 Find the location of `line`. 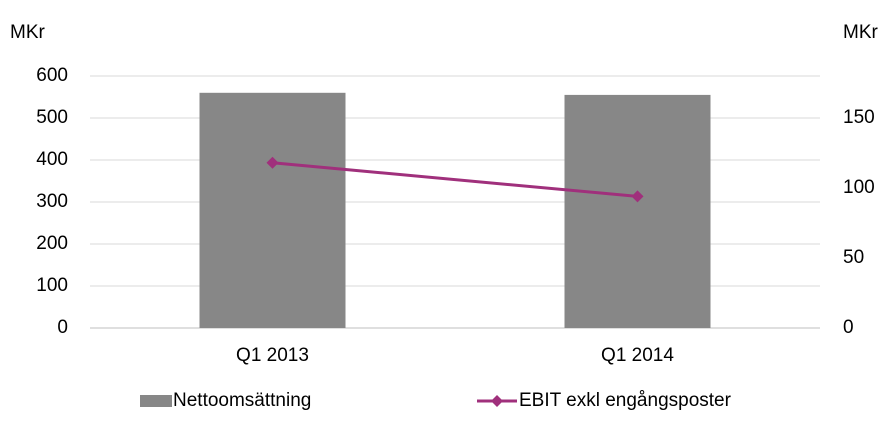

line is located at coordinates (455, 179).